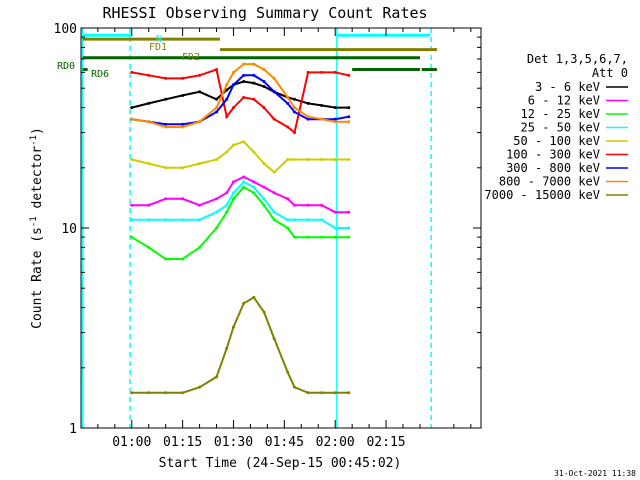 This screenshot has height=480, width=640. I want to click on x-tick-label: 02:00, so click(335, 442).